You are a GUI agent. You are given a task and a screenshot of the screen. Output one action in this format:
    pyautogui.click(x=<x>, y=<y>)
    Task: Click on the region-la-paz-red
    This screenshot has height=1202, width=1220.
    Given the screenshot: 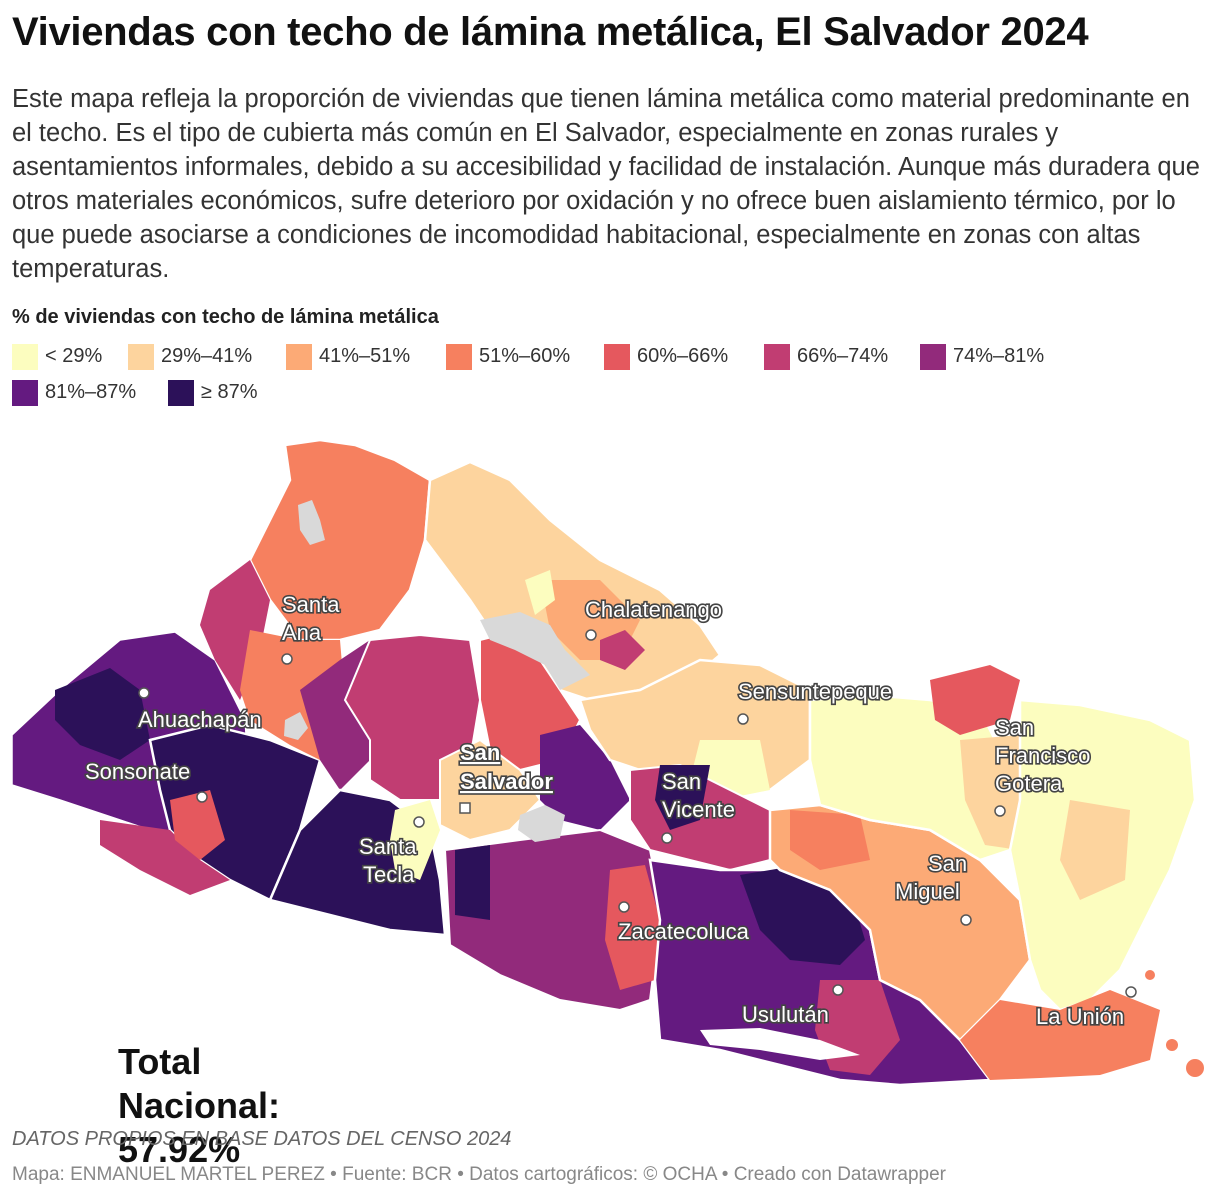 What is the action you would take?
    pyautogui.click(x=632, y=927)
    